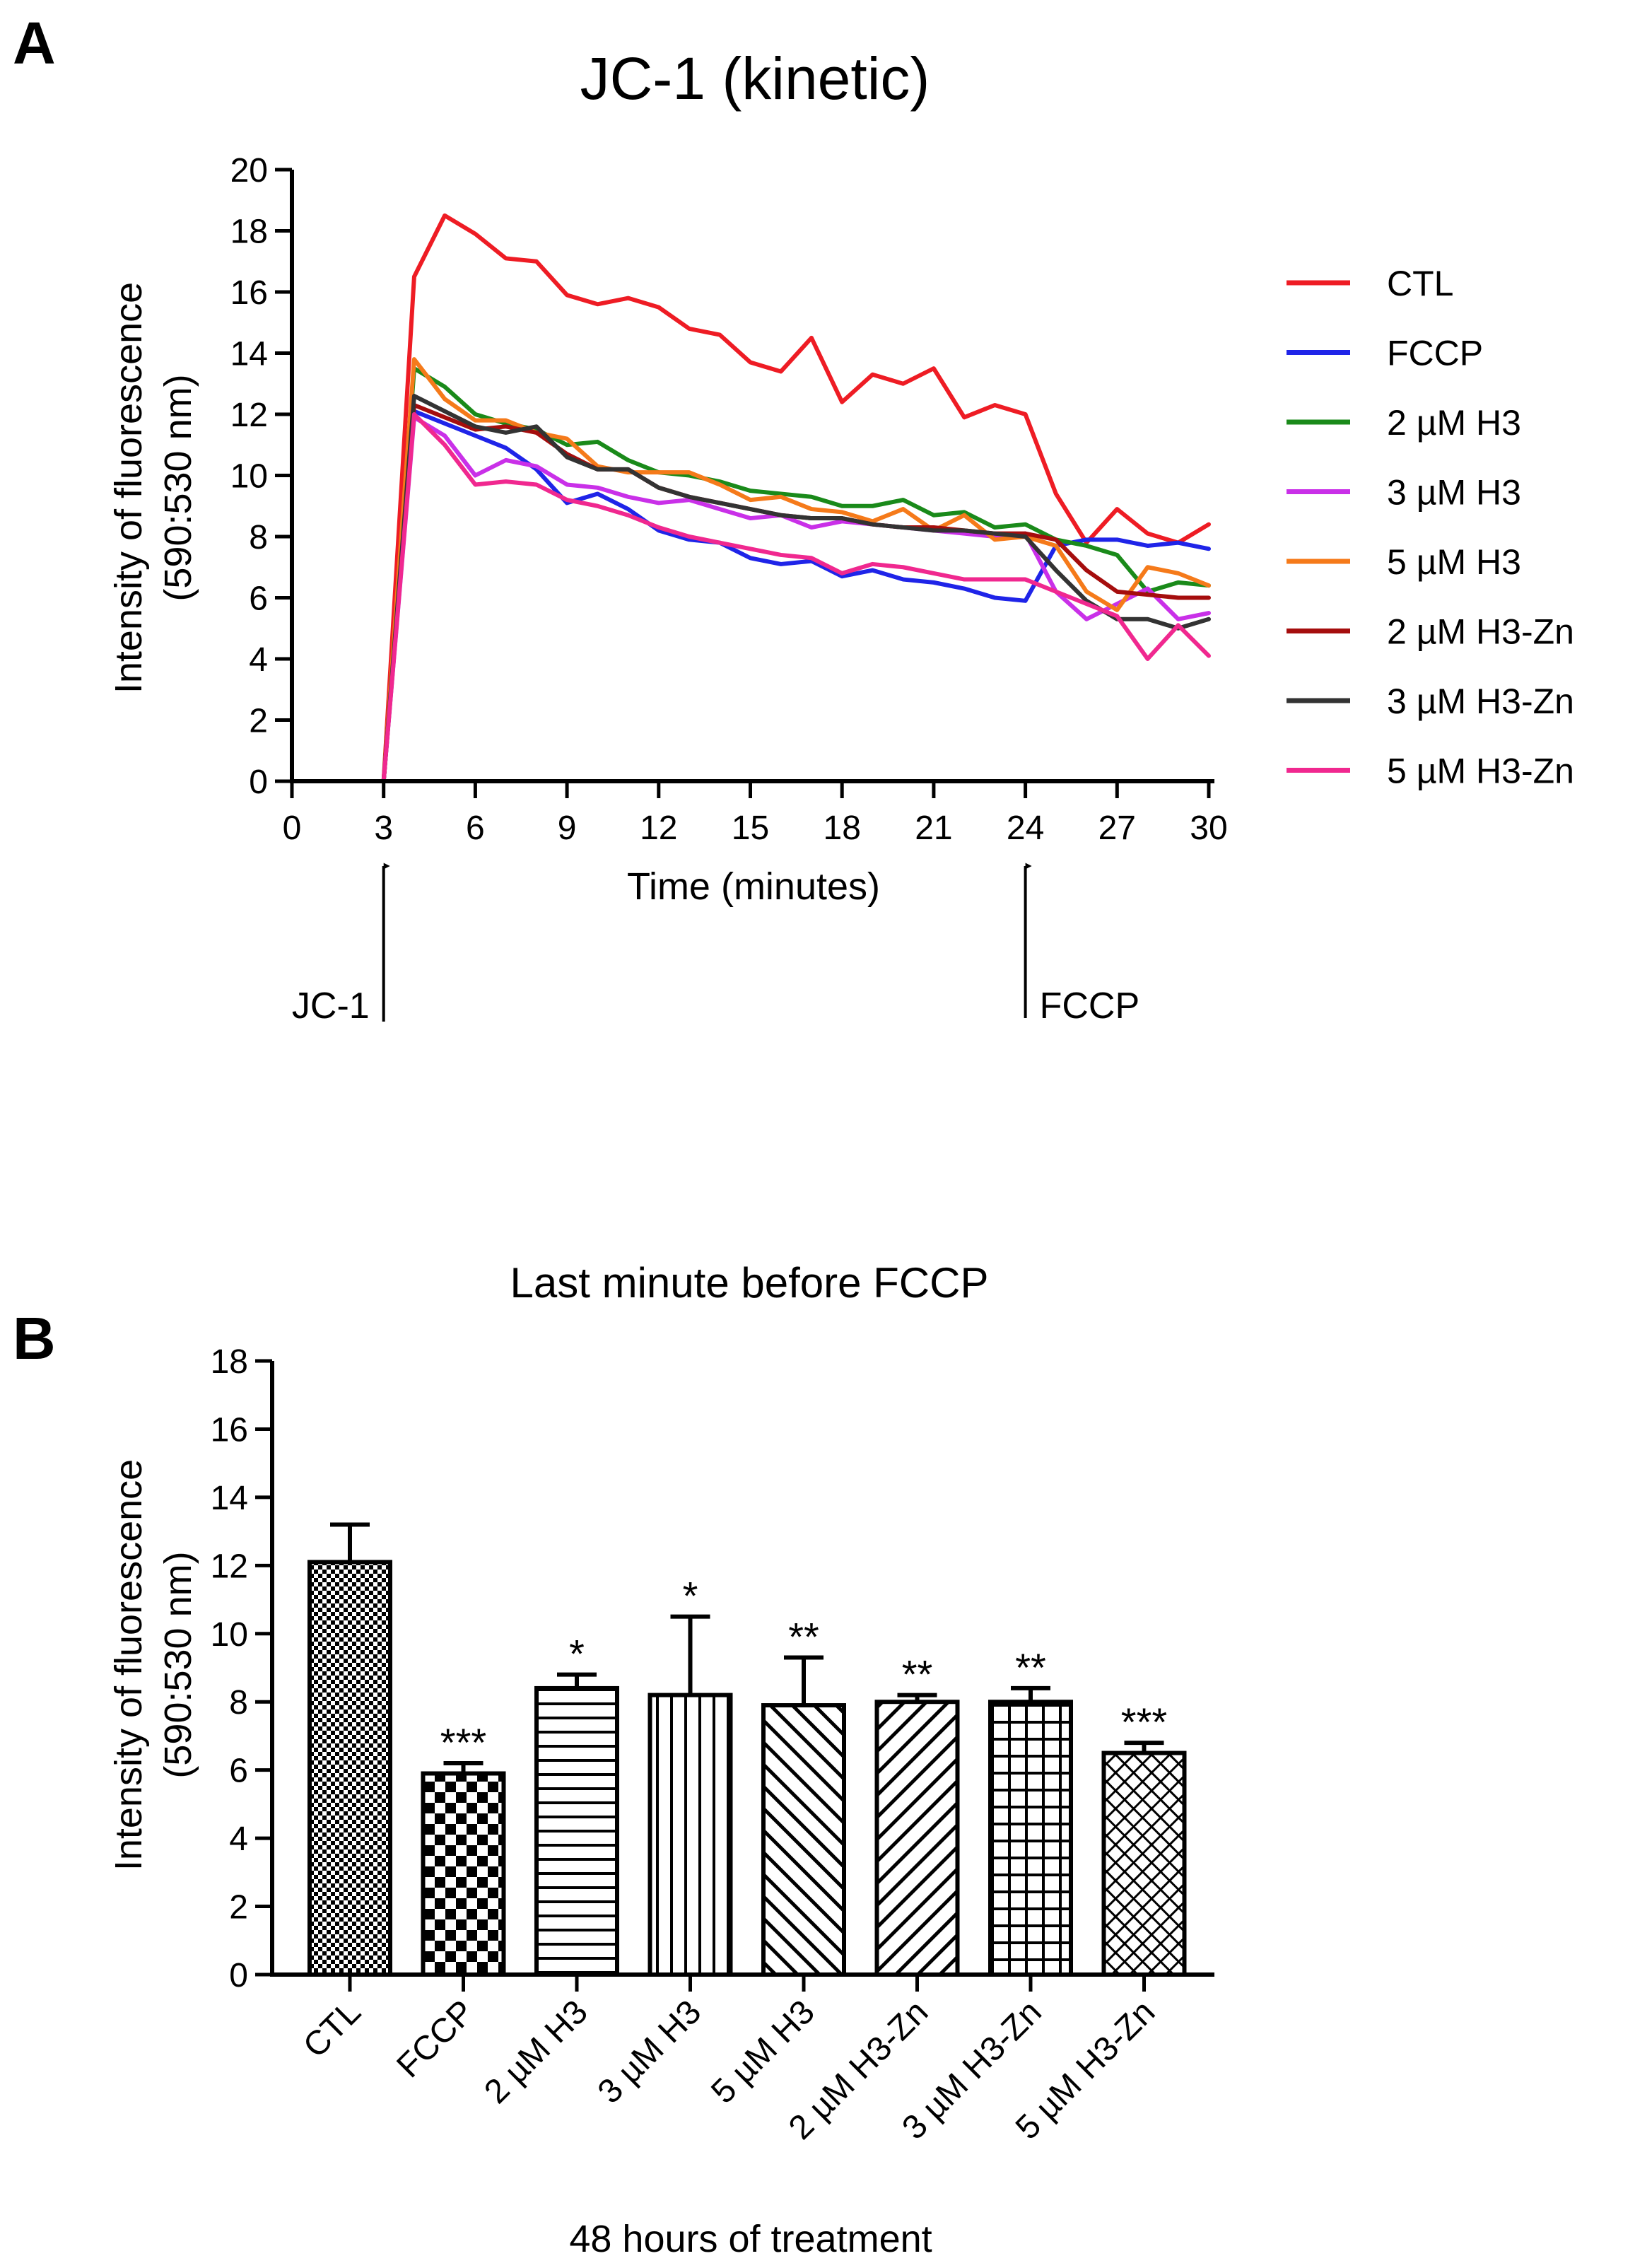 The height and width of the screenshot is (2268, 1635). Describe the element at coordinates (463, 1874) in the screenshot. I see `bar-fccp` at that location.